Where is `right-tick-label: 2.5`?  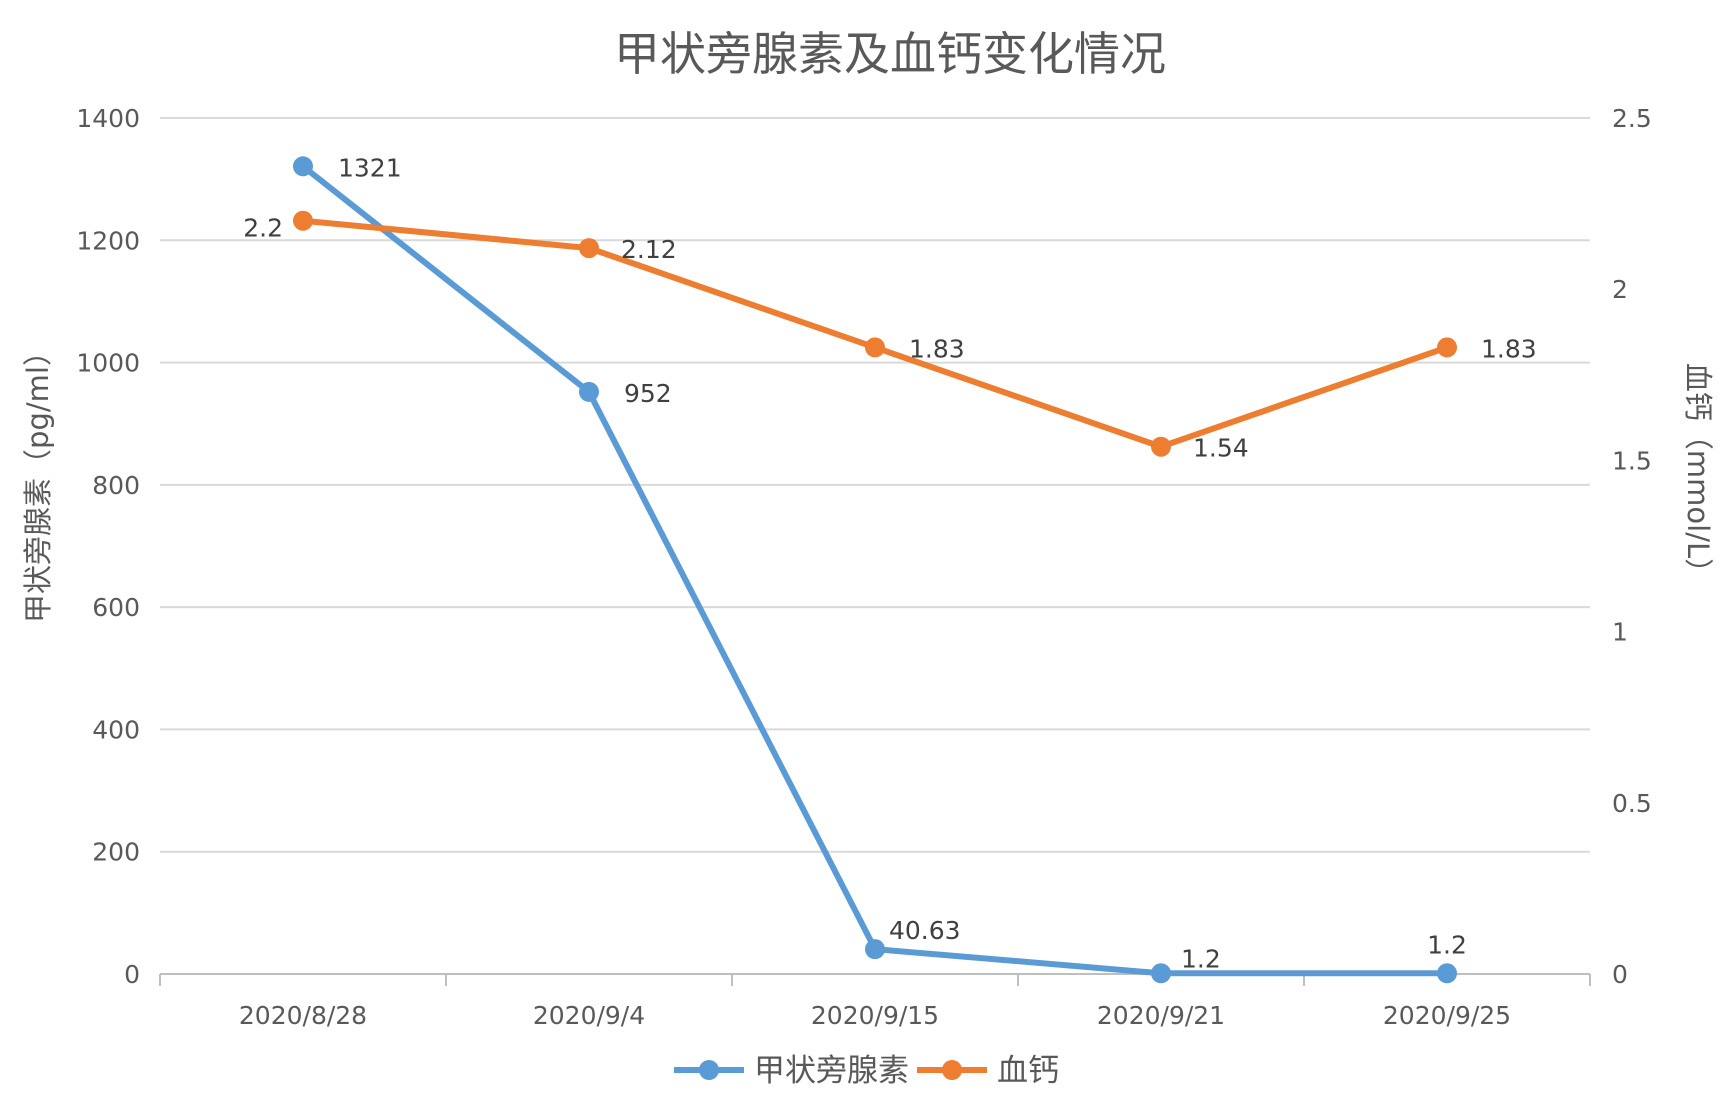 right-tick-label: 2.5 is located at coordinates (1632, 118).